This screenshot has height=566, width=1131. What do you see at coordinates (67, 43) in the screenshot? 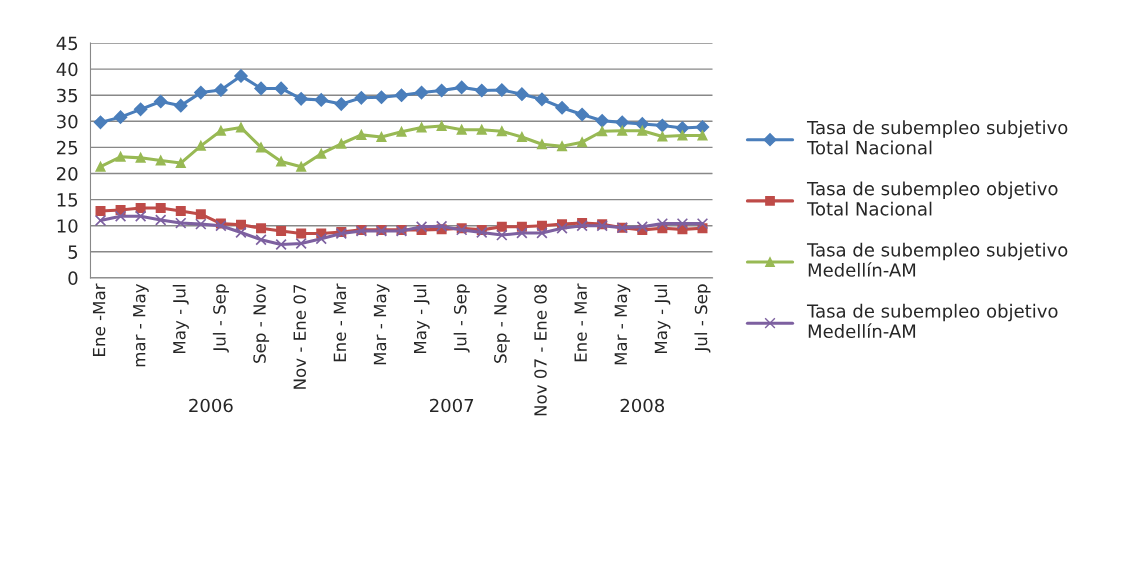
I see `y-tick-label: 45` at bounding box center [67, 43].